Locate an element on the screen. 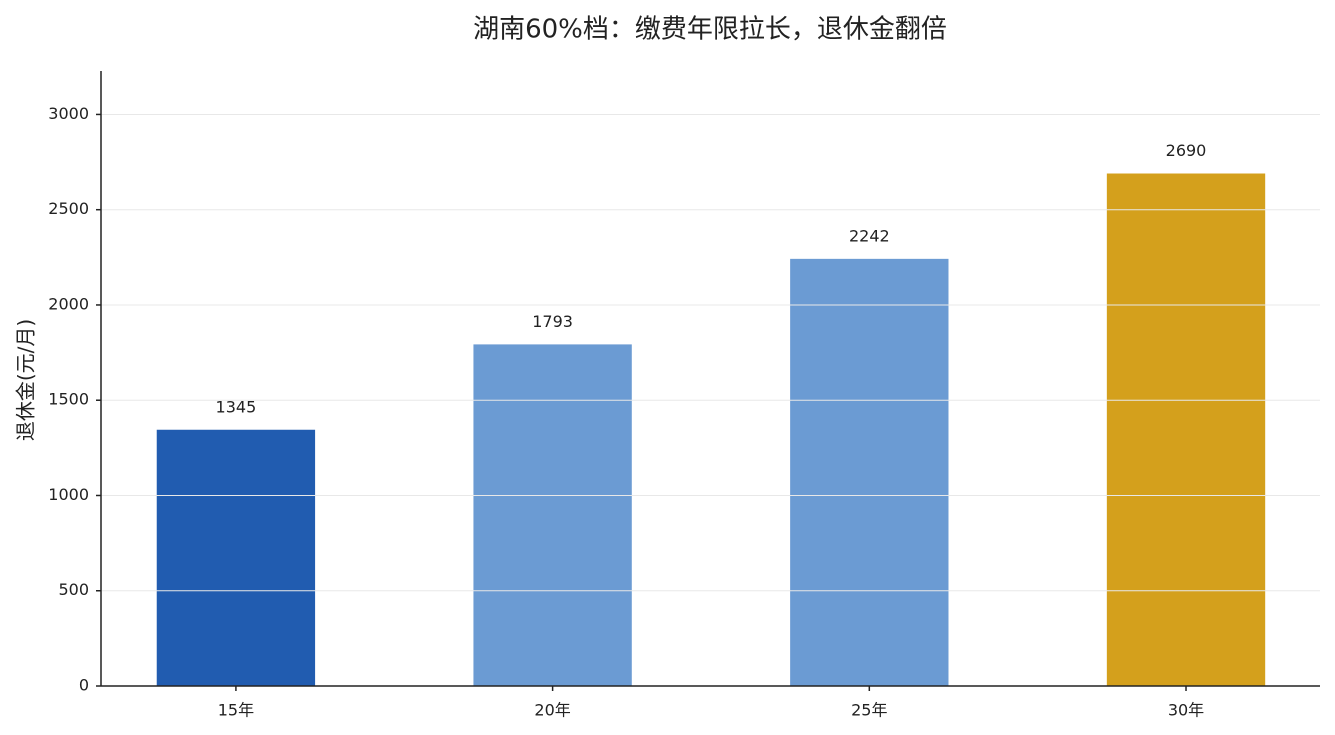 The image size is (1335, 735). y-tick-label: 2000 is located at coordinates (68, 303).